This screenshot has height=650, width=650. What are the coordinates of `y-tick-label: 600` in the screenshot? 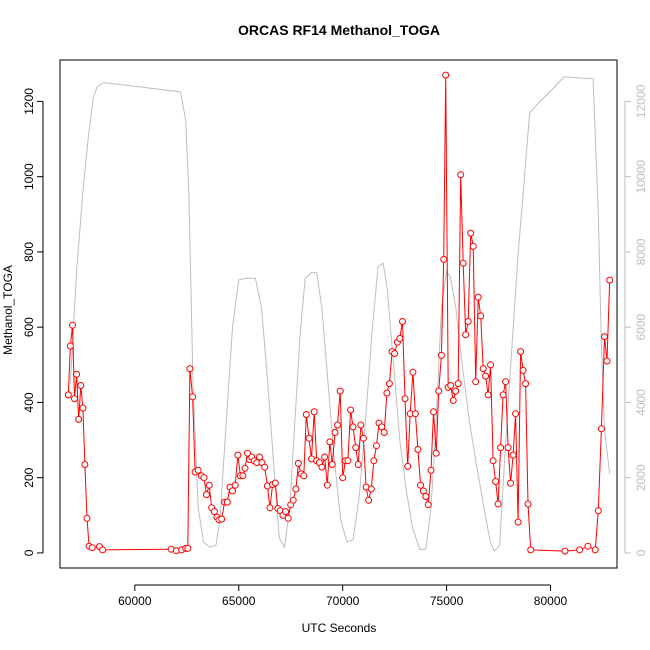 It's located at (29, 327).